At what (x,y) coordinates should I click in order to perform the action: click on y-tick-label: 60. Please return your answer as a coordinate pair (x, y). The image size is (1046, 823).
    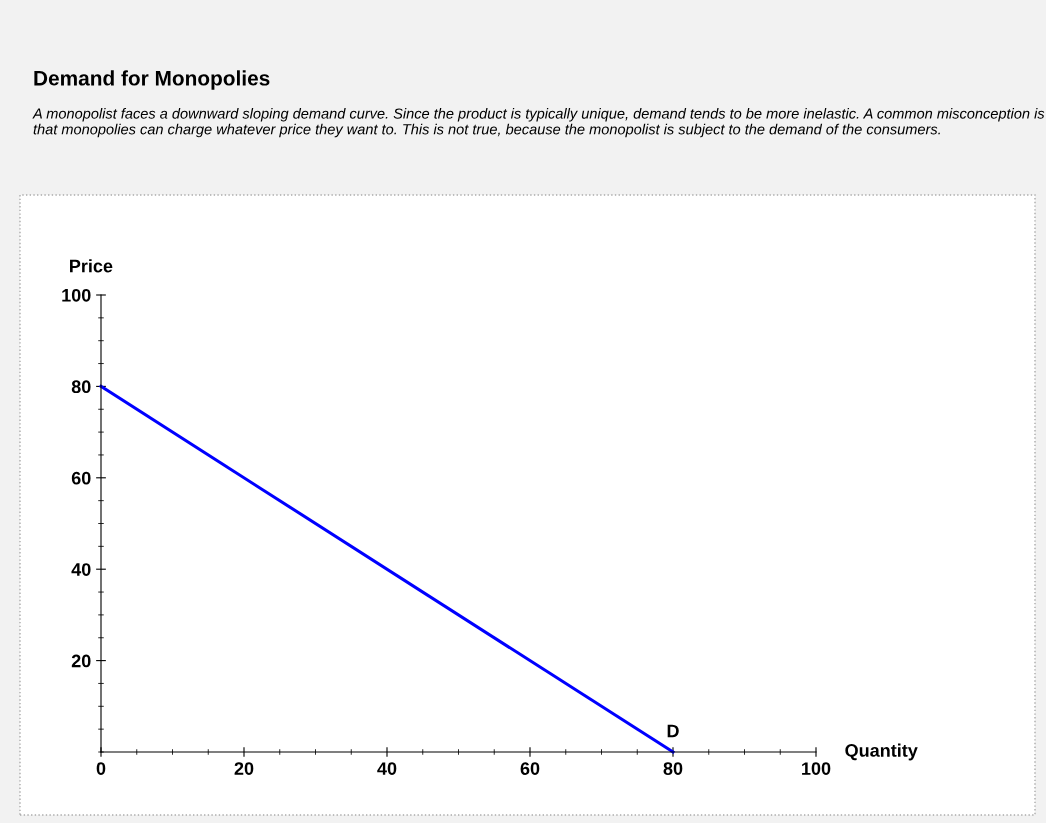
    Looking at the image, I should click on (81, 478).